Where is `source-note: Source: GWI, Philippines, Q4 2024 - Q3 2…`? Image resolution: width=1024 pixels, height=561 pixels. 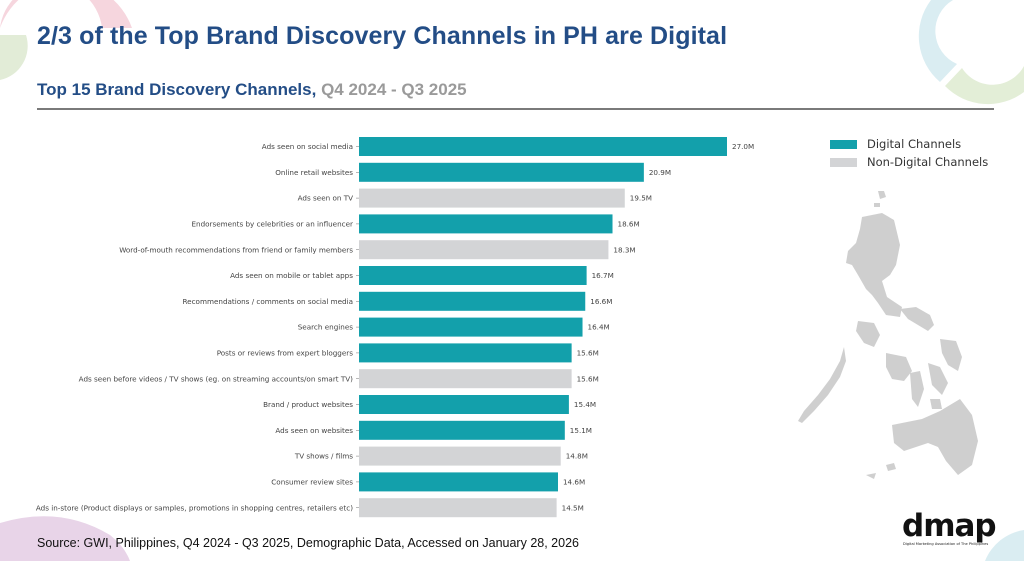
source-note: Source: GWI, Philippines, Q4 2024 - Q3 2… is located at coordinates (308, 543).